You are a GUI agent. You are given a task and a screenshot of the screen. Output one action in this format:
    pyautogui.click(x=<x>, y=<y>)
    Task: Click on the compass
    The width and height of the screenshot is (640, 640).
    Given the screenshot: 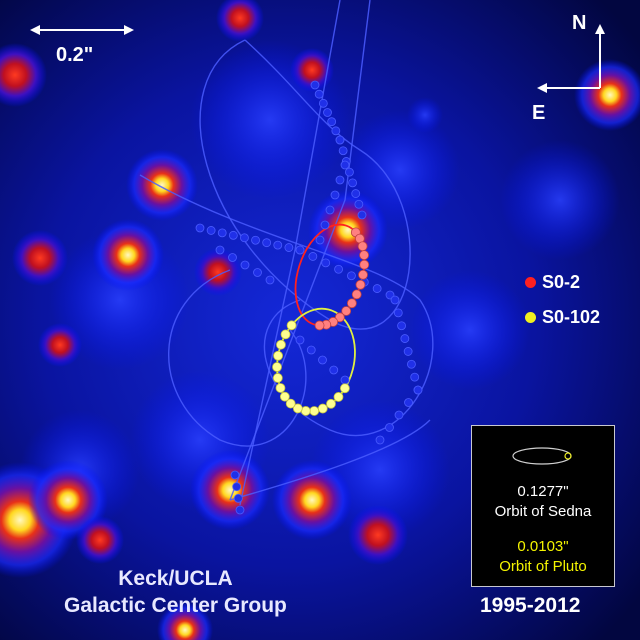 What is the action you would take?
    pyautogui.click(x=571, y=58)
    